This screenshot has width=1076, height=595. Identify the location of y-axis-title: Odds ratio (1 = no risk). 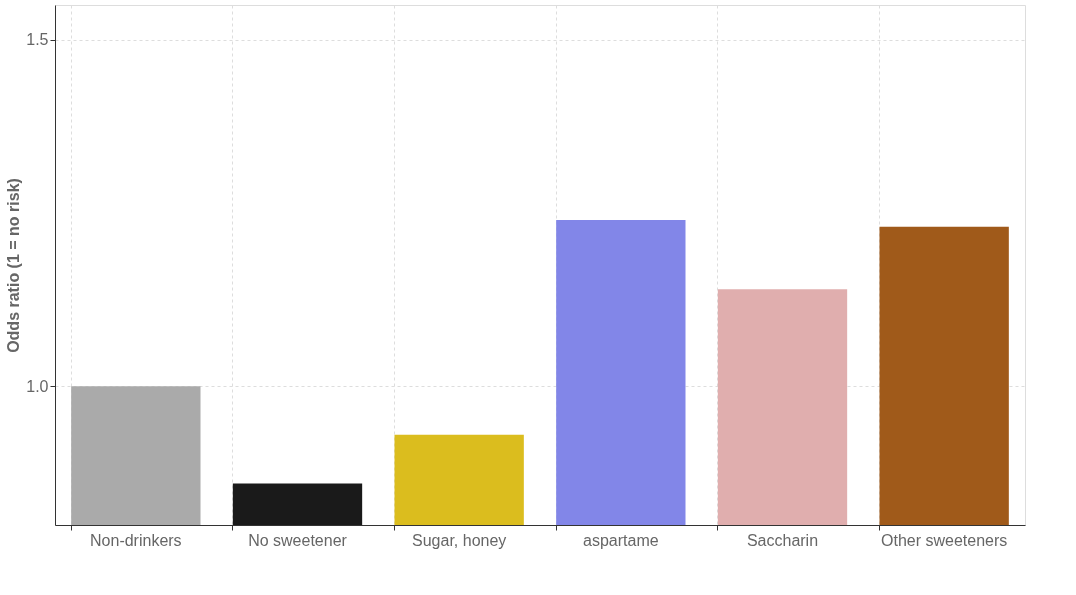
(14, 265).